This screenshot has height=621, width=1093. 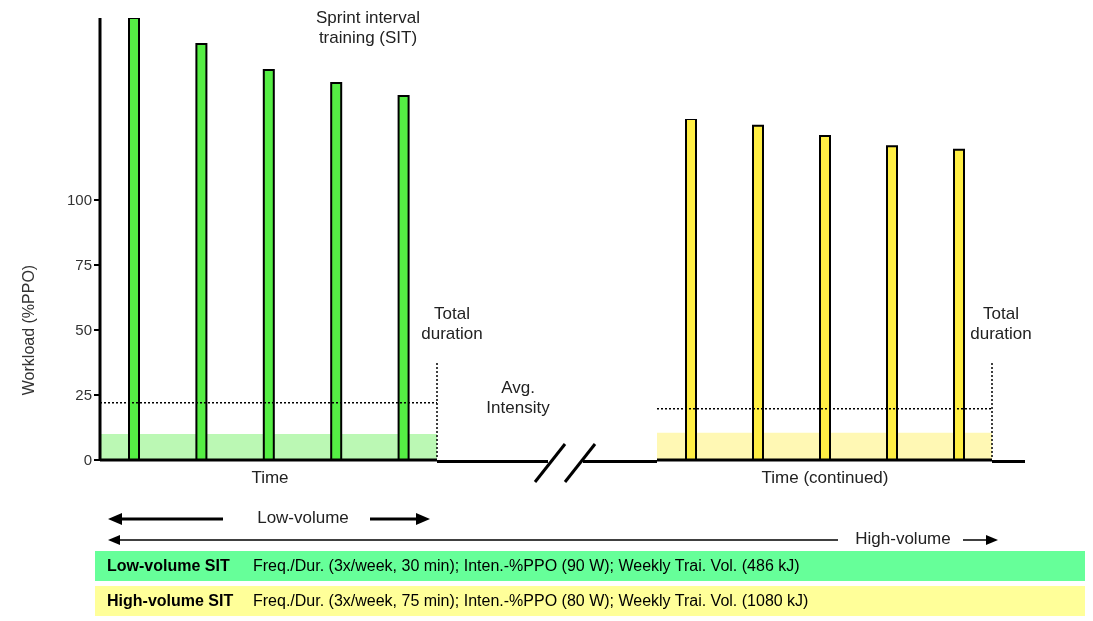 I want to click on ref-line-label: Avg. Intensity, so click(x=518, y=398).